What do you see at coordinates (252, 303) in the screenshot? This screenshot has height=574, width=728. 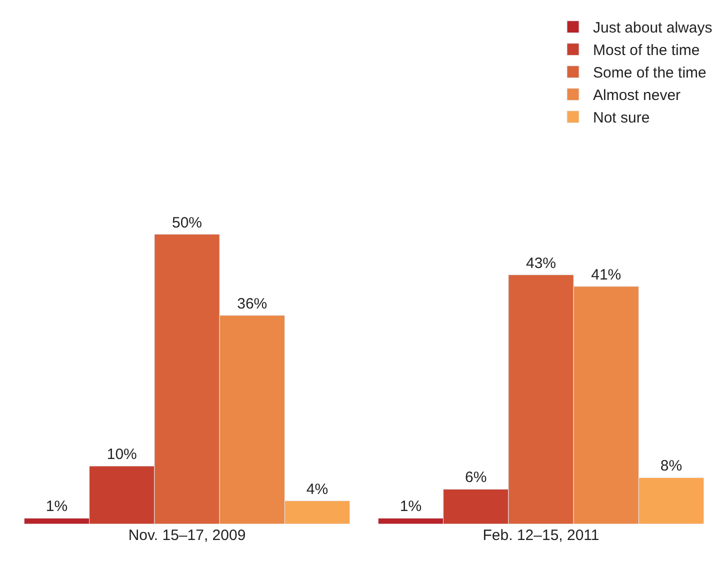 I see `data-label: 36%` at bounding box center [252, 303].